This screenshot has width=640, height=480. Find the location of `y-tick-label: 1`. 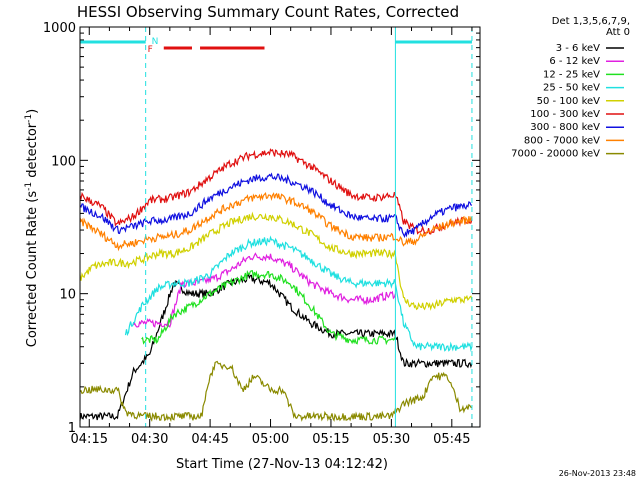

y-tick-label: 1 is located at coordinates (72, 428).